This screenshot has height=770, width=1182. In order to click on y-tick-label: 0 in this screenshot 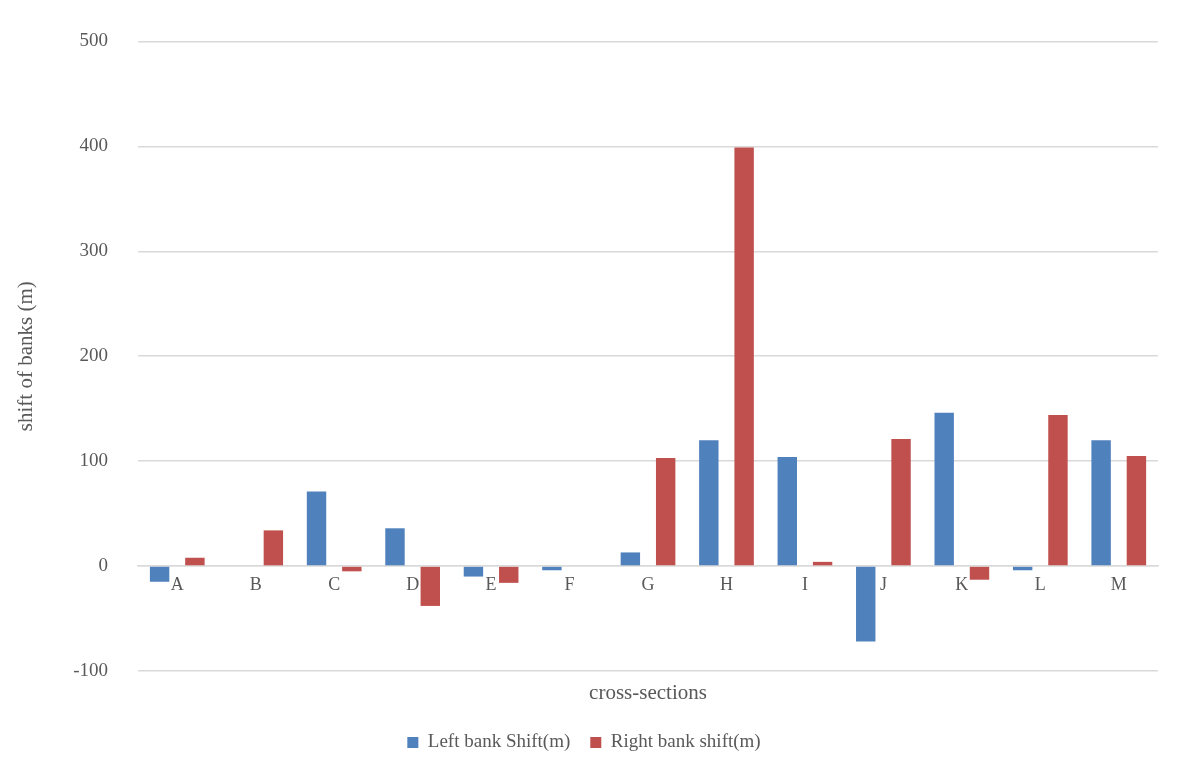, I will do `click(103, 565)`.